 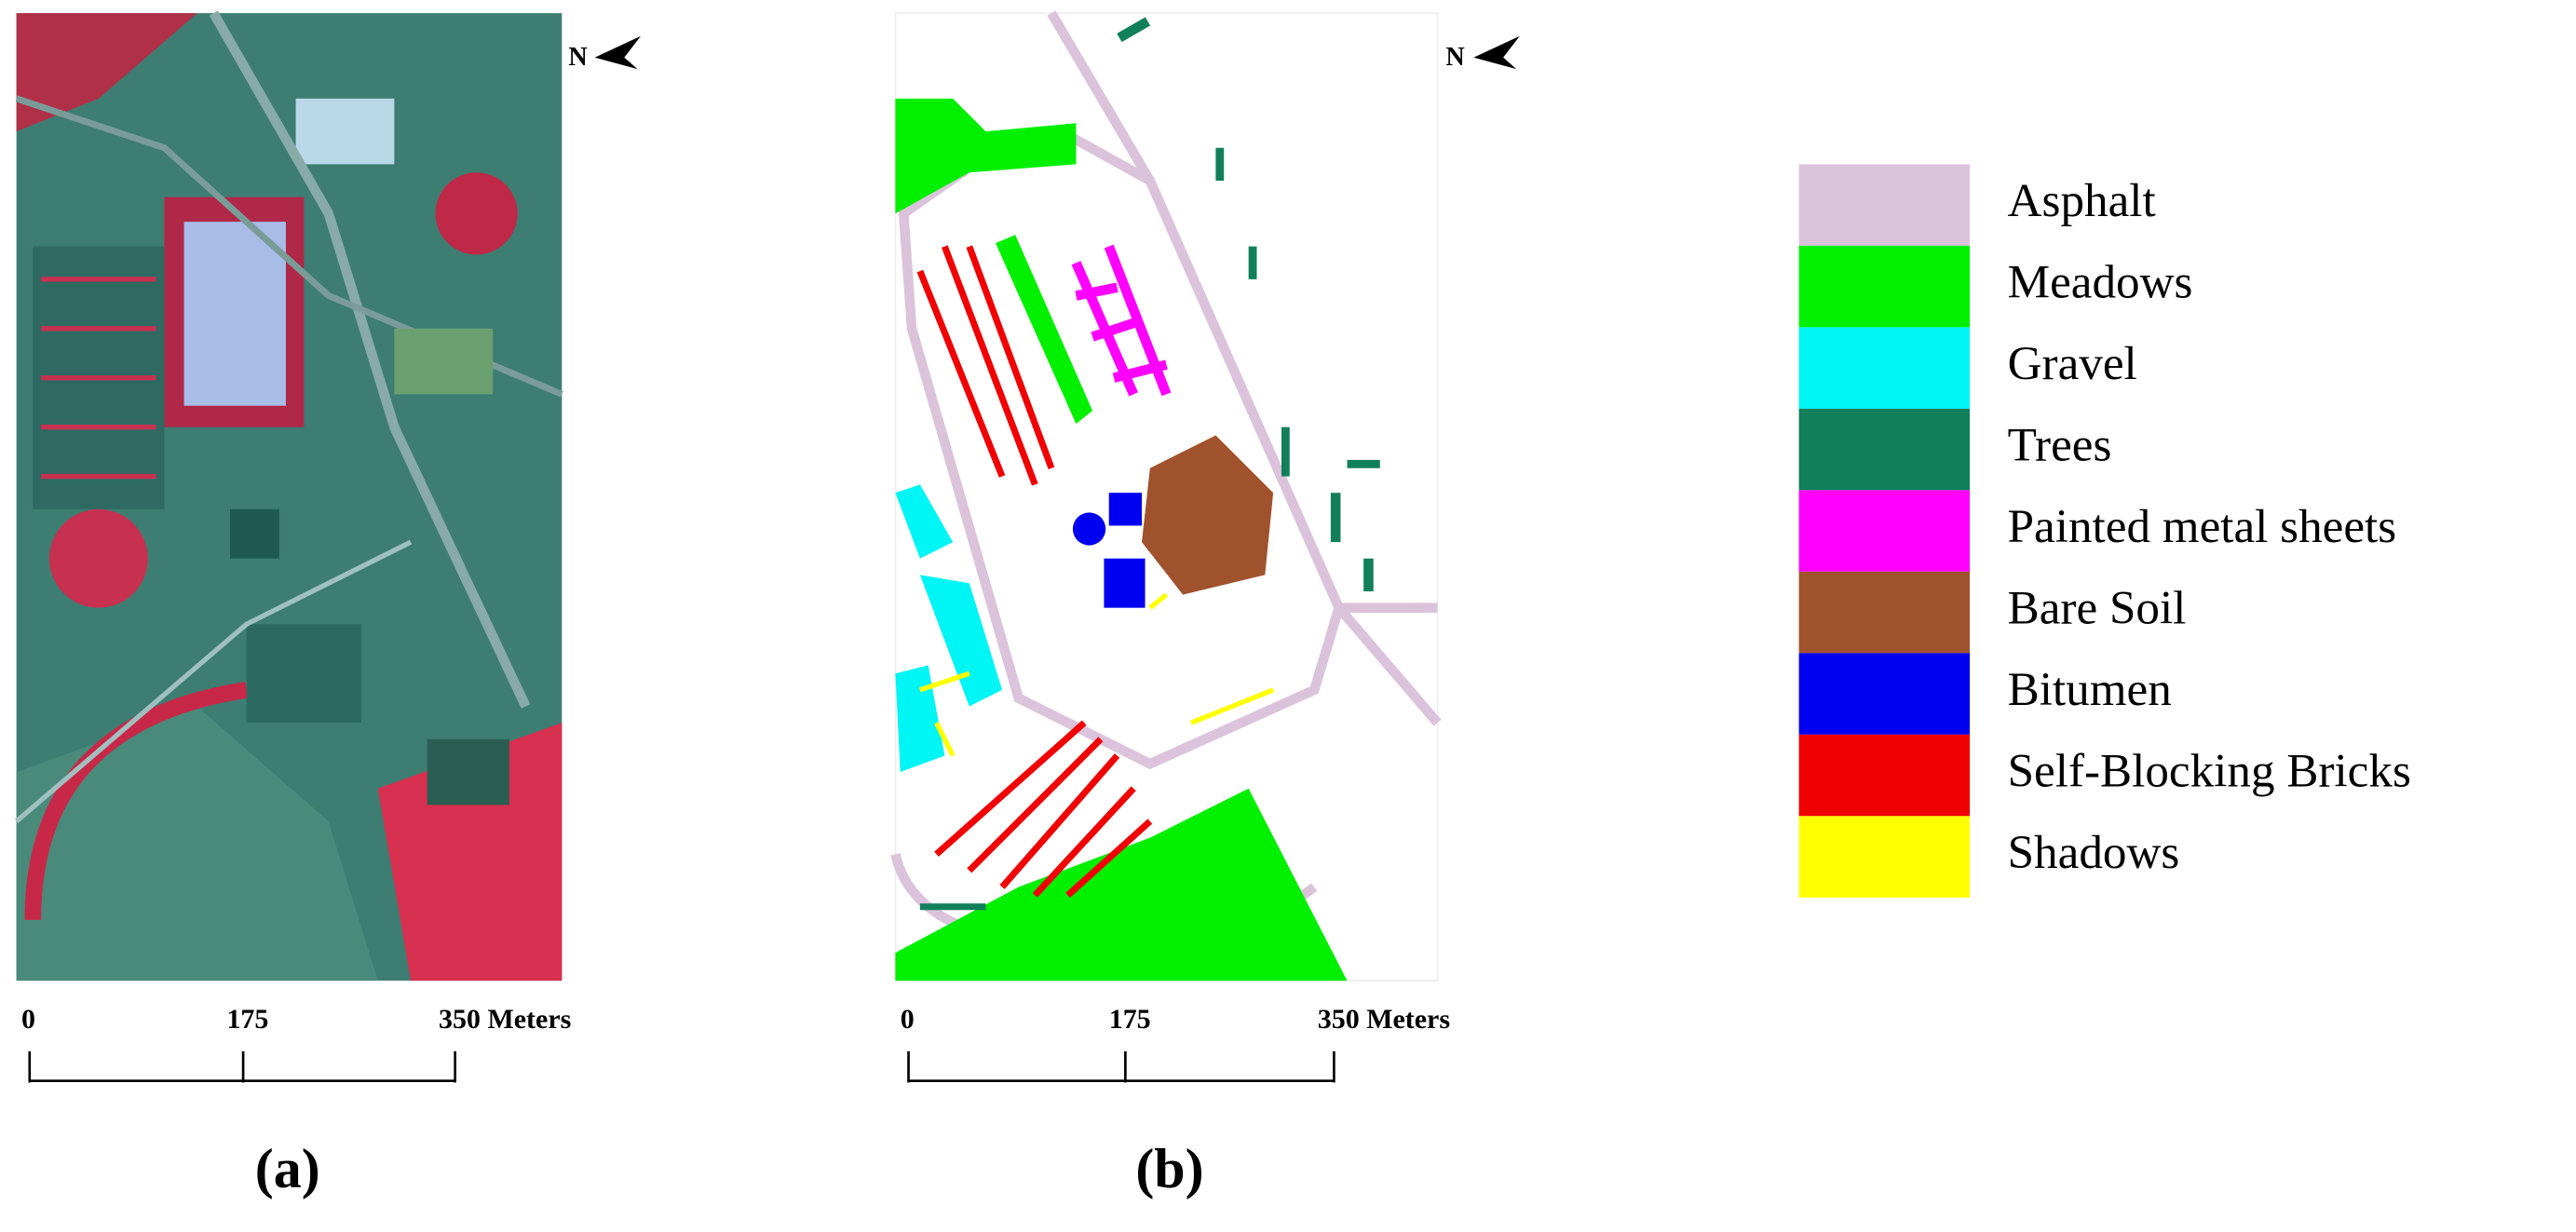 What do you see at coordinates (2209, 770) in the screenshot?
I see `legend-label: Self-Blocking Bricks` at bounding box center [2209, 770].